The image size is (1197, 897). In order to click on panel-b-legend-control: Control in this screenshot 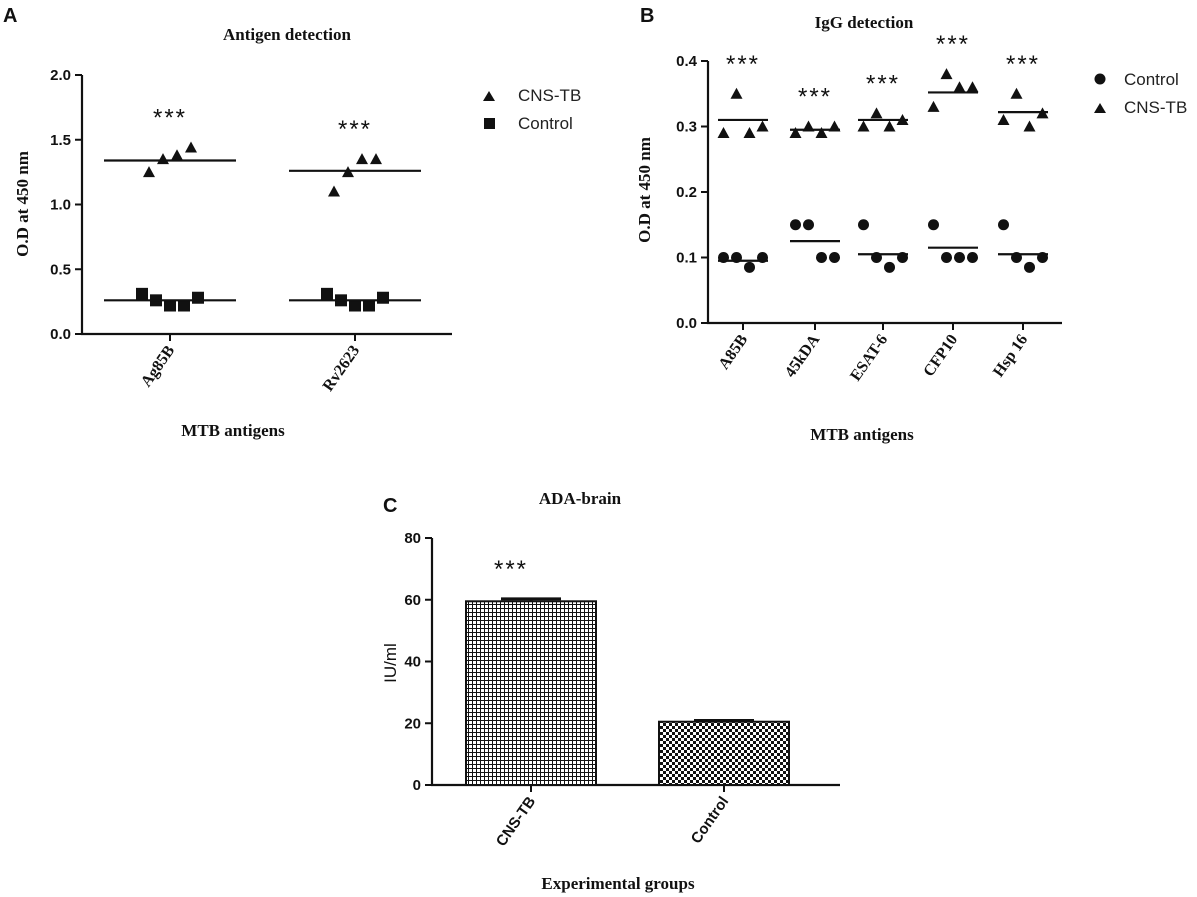, I will do `click(1151, 79)`.